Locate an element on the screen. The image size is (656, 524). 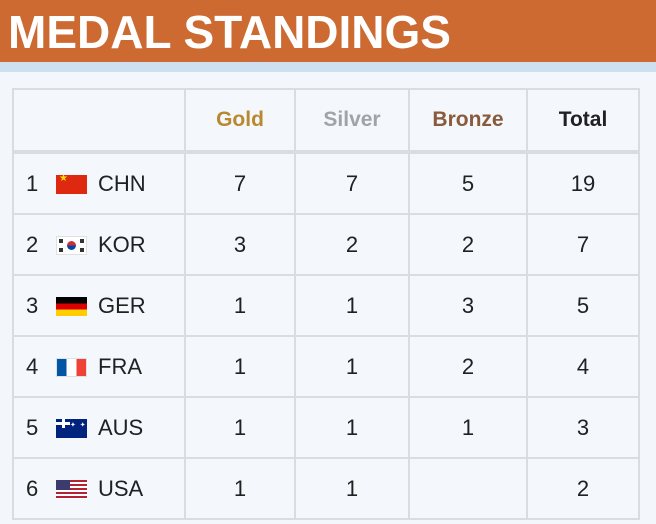
australia-flag-icon is located at coordinates (71, 428).